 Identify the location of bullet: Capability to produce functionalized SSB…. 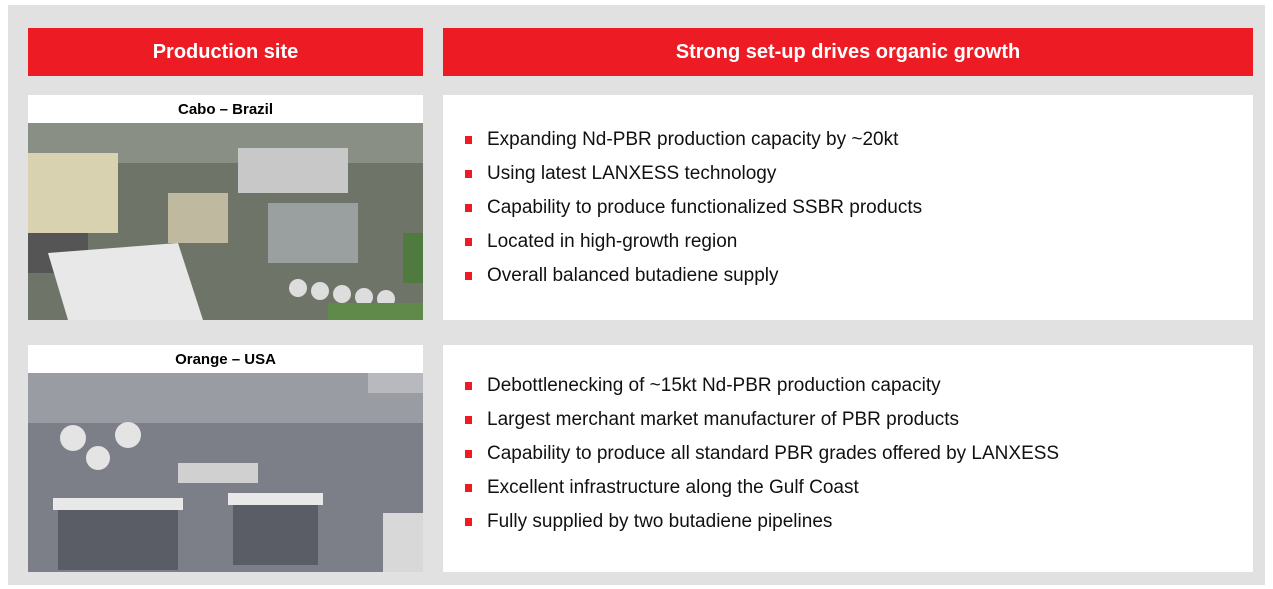
(693, 208).